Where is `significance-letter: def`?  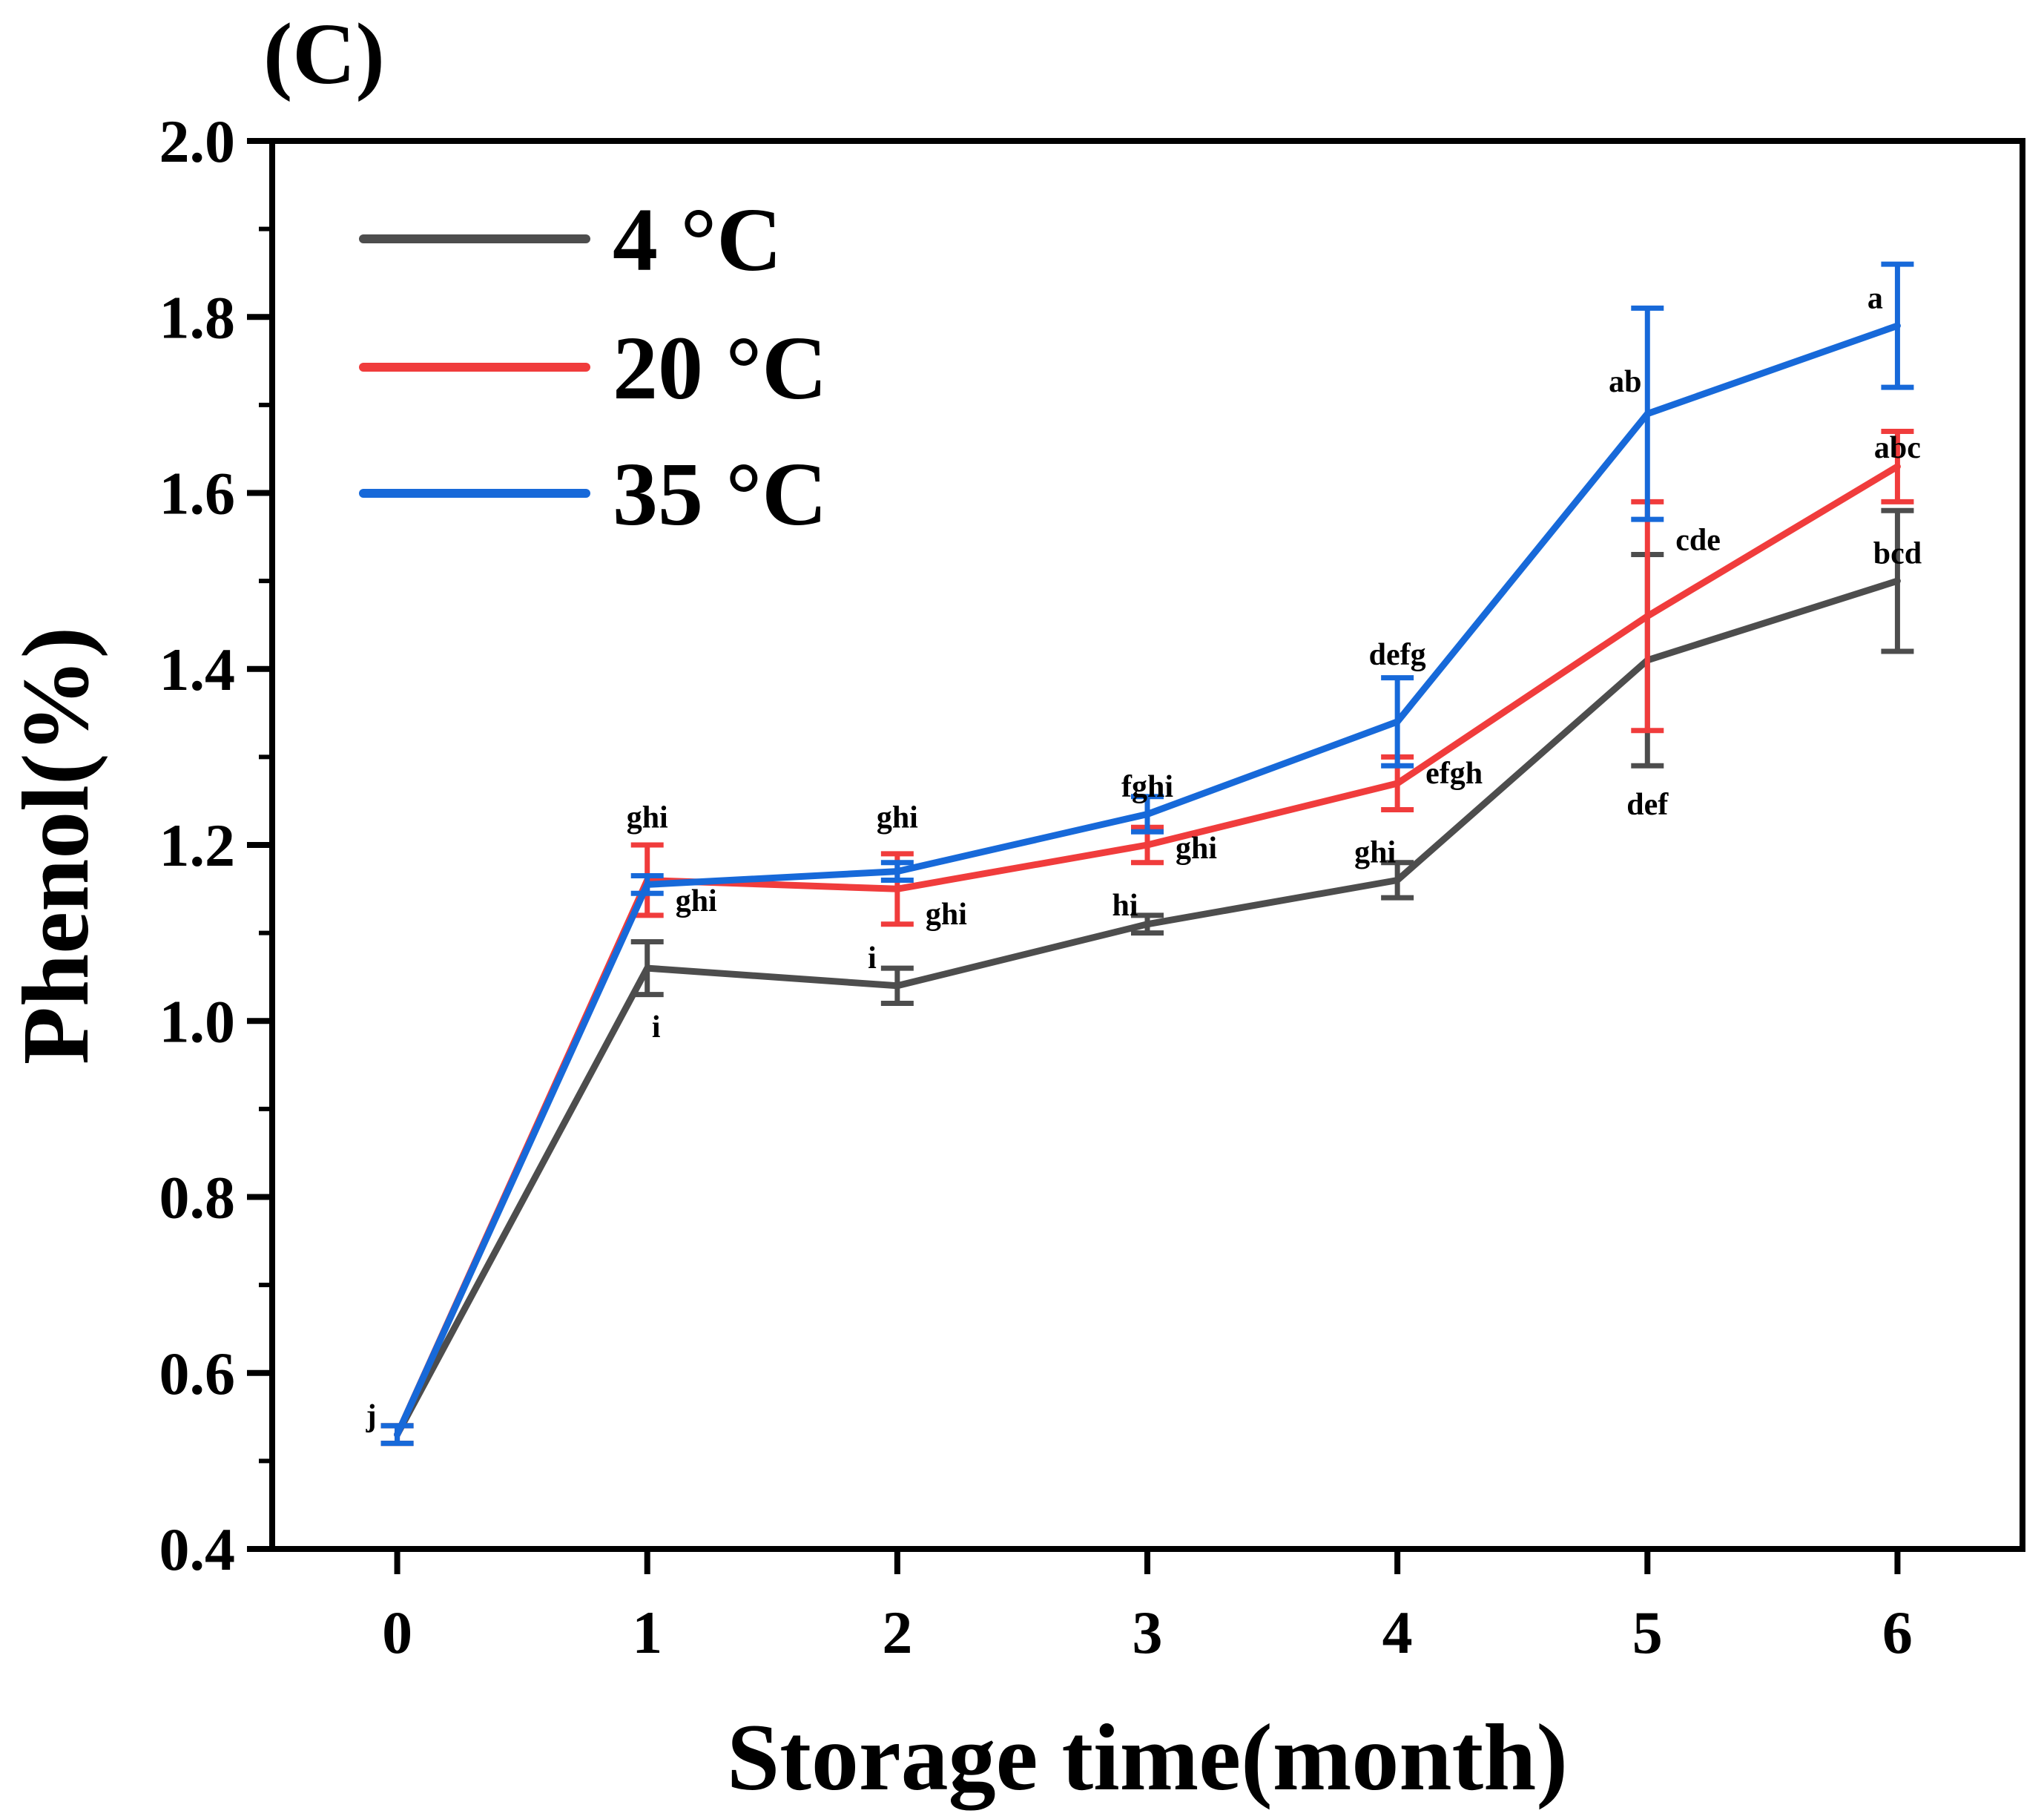 significance-letter: def is located at coordinates (1648, 805).